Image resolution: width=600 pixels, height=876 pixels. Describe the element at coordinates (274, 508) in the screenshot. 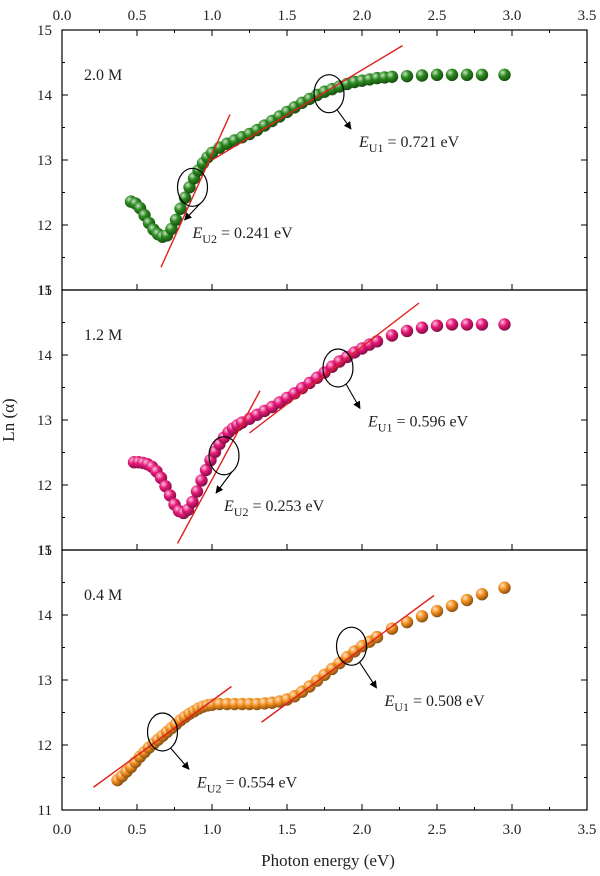

I see `annotation-label: EU2 = 0.253 eV` at that location.